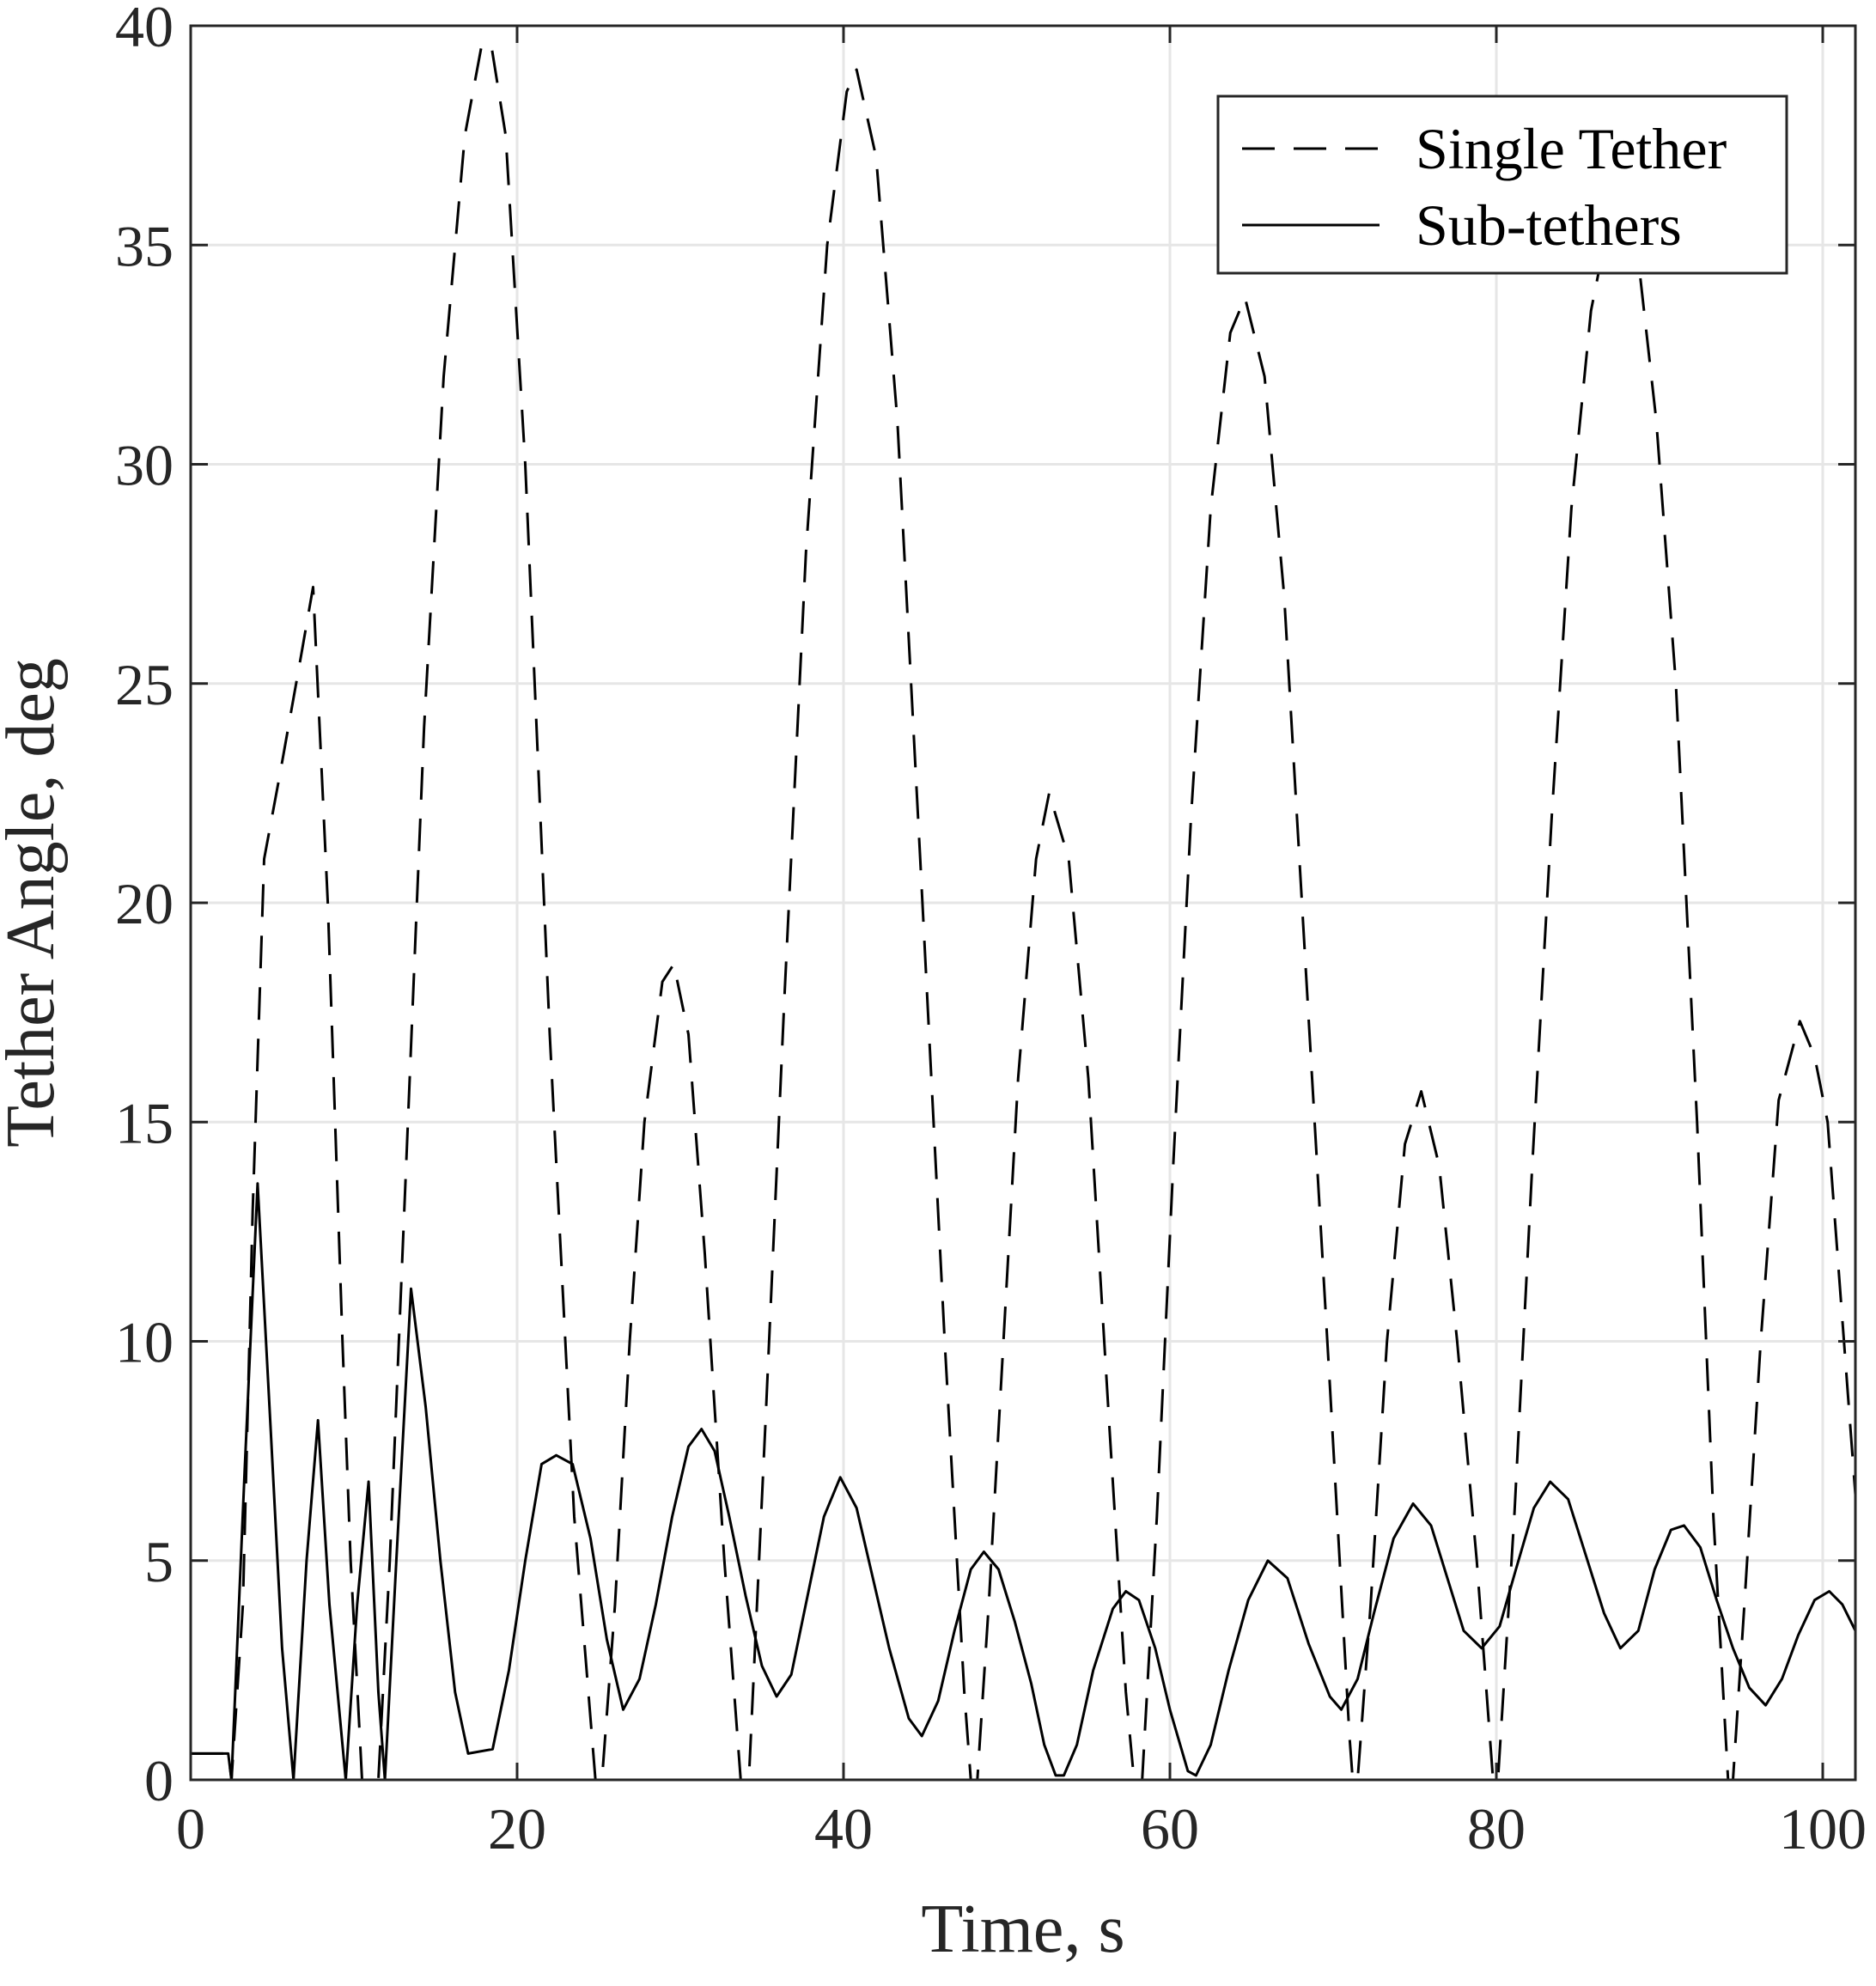 The height and width of the screenshot is (1986, 1876). I want to click on legend-box, so click(1502, 184).